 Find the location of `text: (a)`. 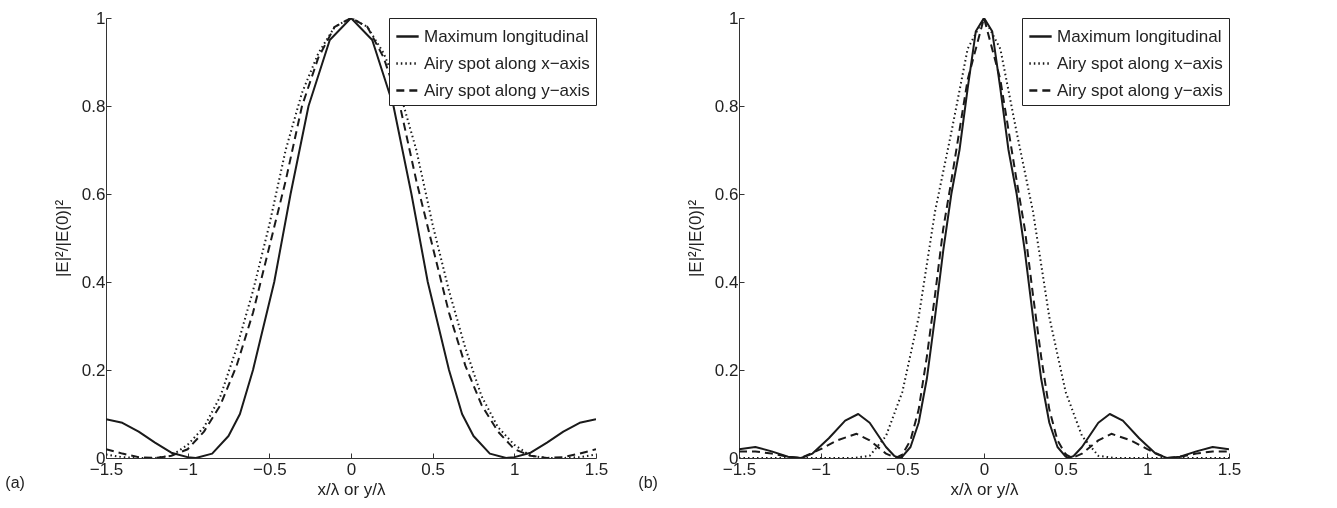

text: (a) is located at coordinates (15, 482).